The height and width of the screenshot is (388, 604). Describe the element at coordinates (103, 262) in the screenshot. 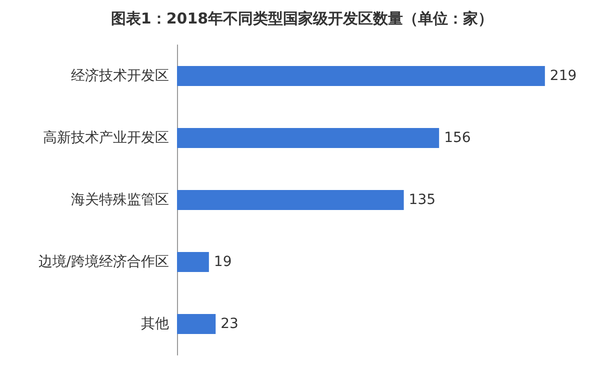

I see `y-tick-label: 边境/跨境经济合作区` at that location.